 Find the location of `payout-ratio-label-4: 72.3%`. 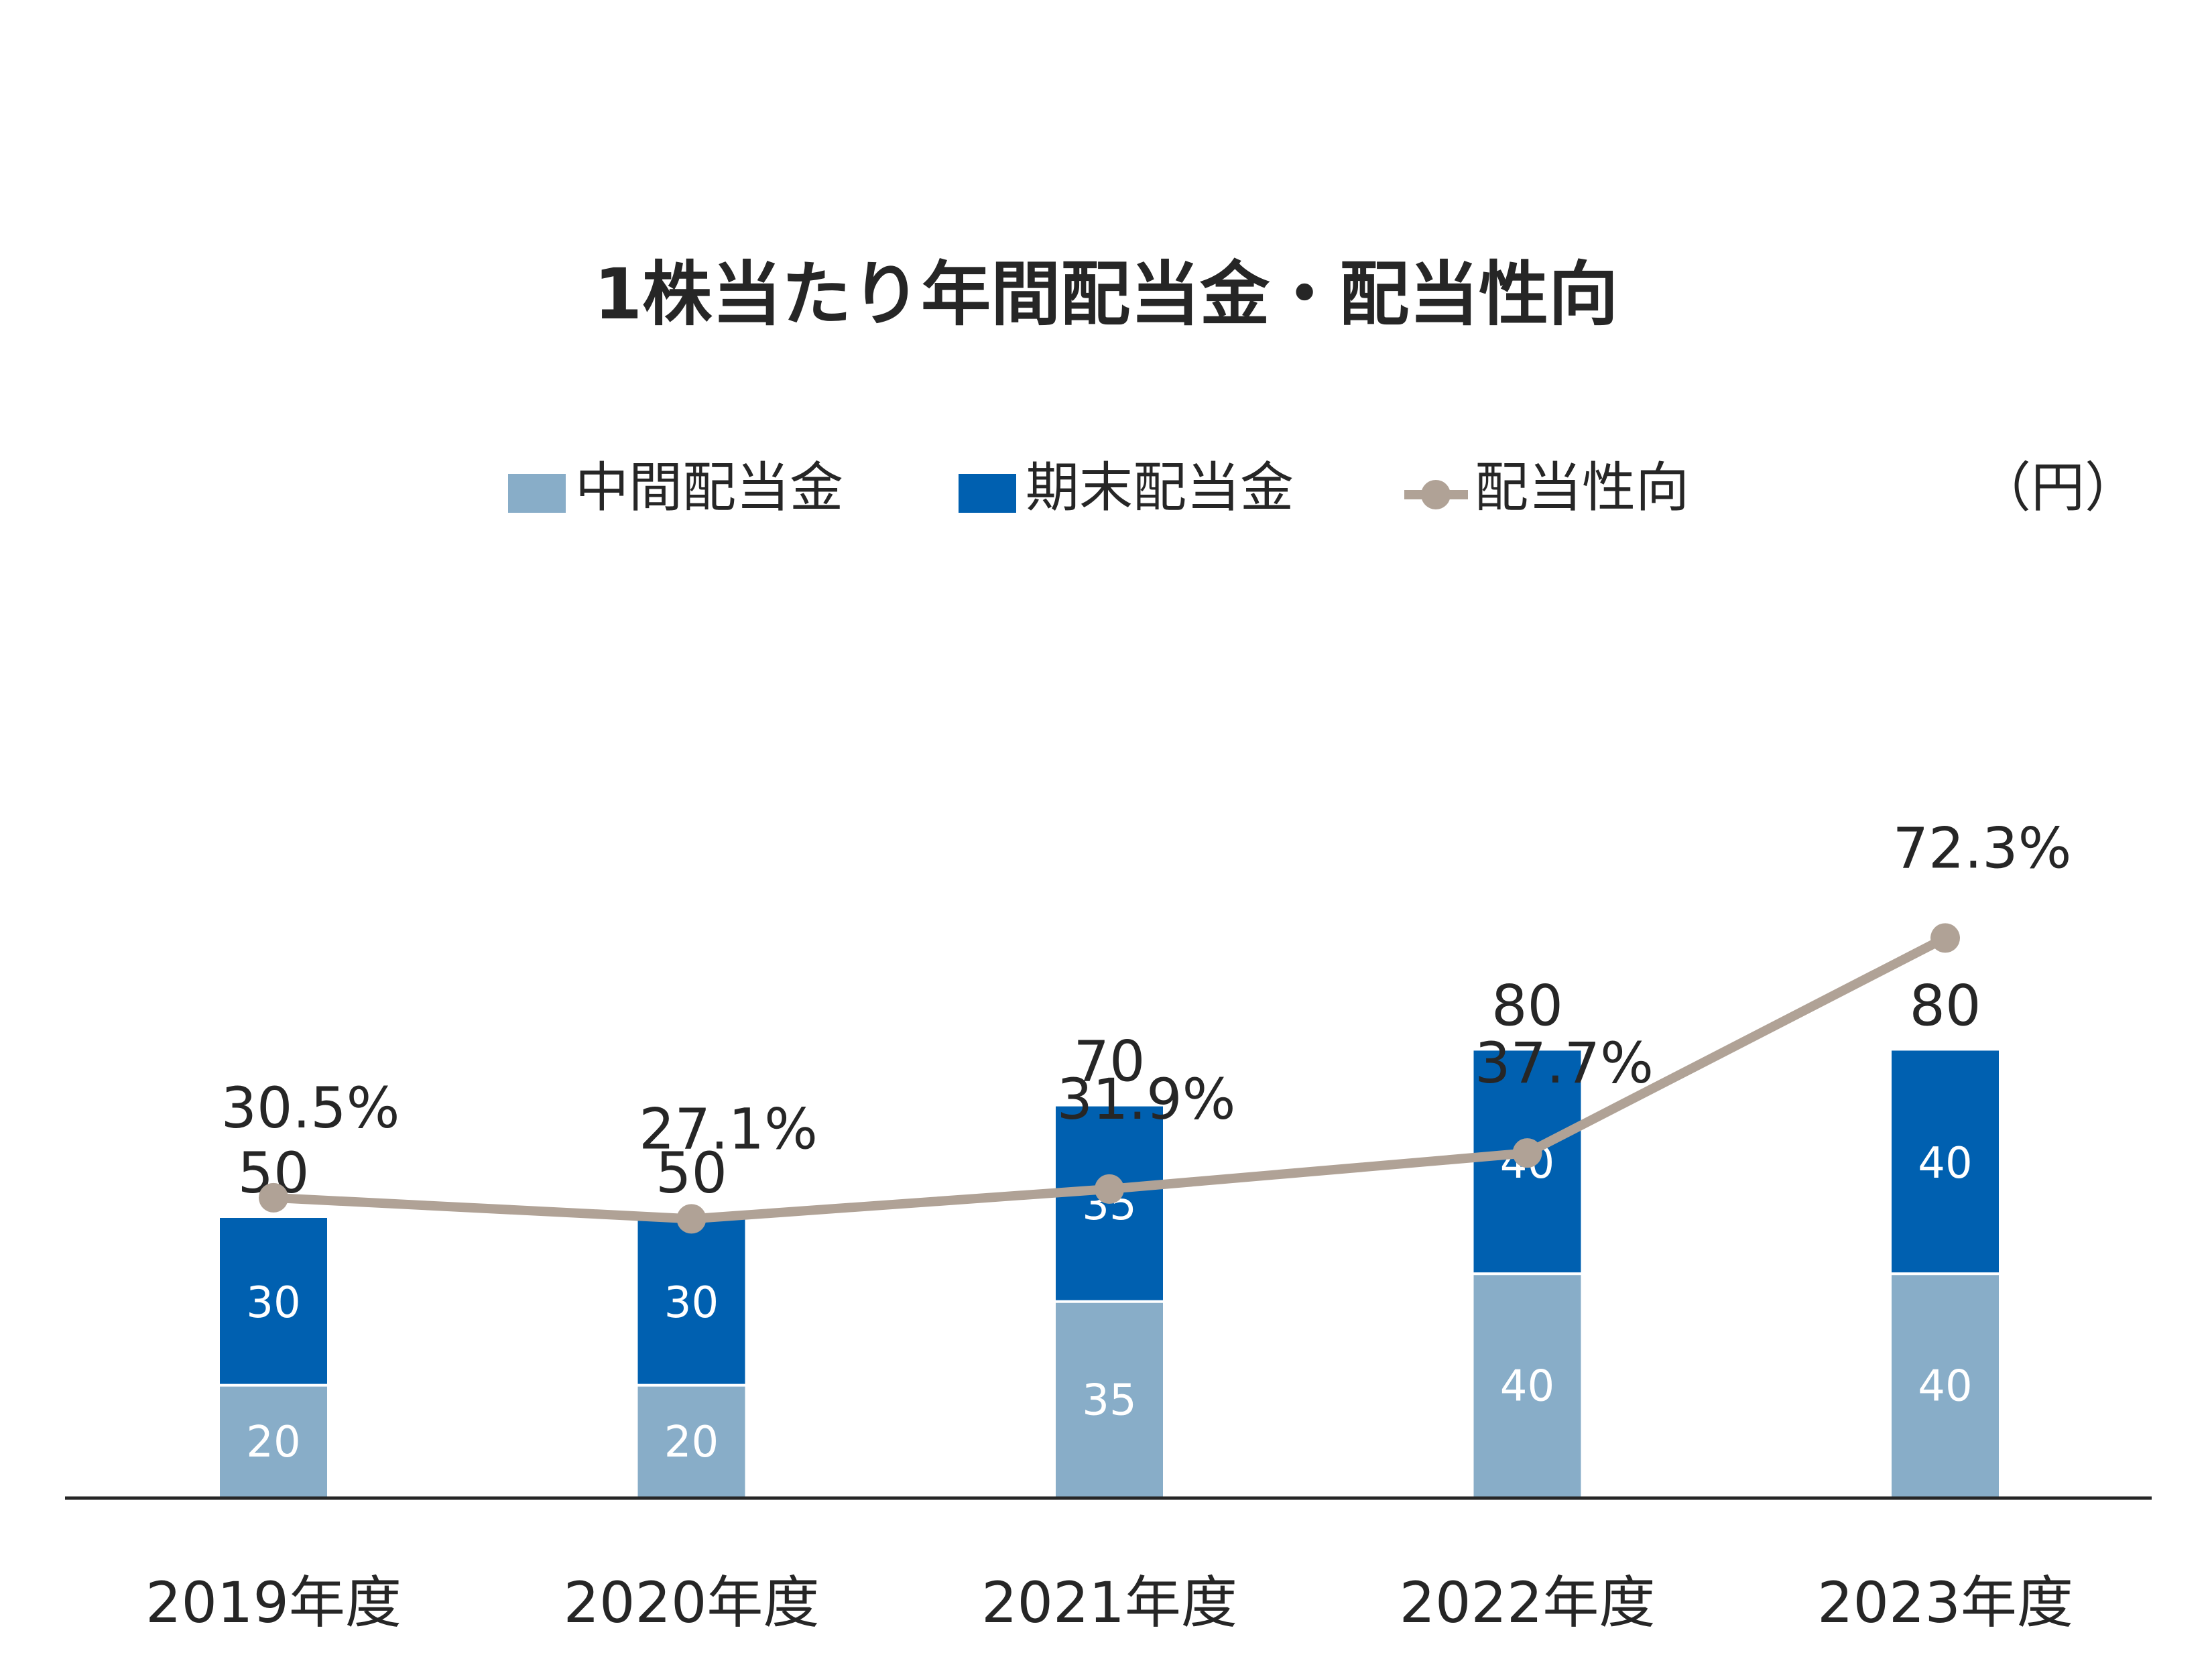

payout-ratio-label-4: 72.3% is located at coordinates (1982, 848).